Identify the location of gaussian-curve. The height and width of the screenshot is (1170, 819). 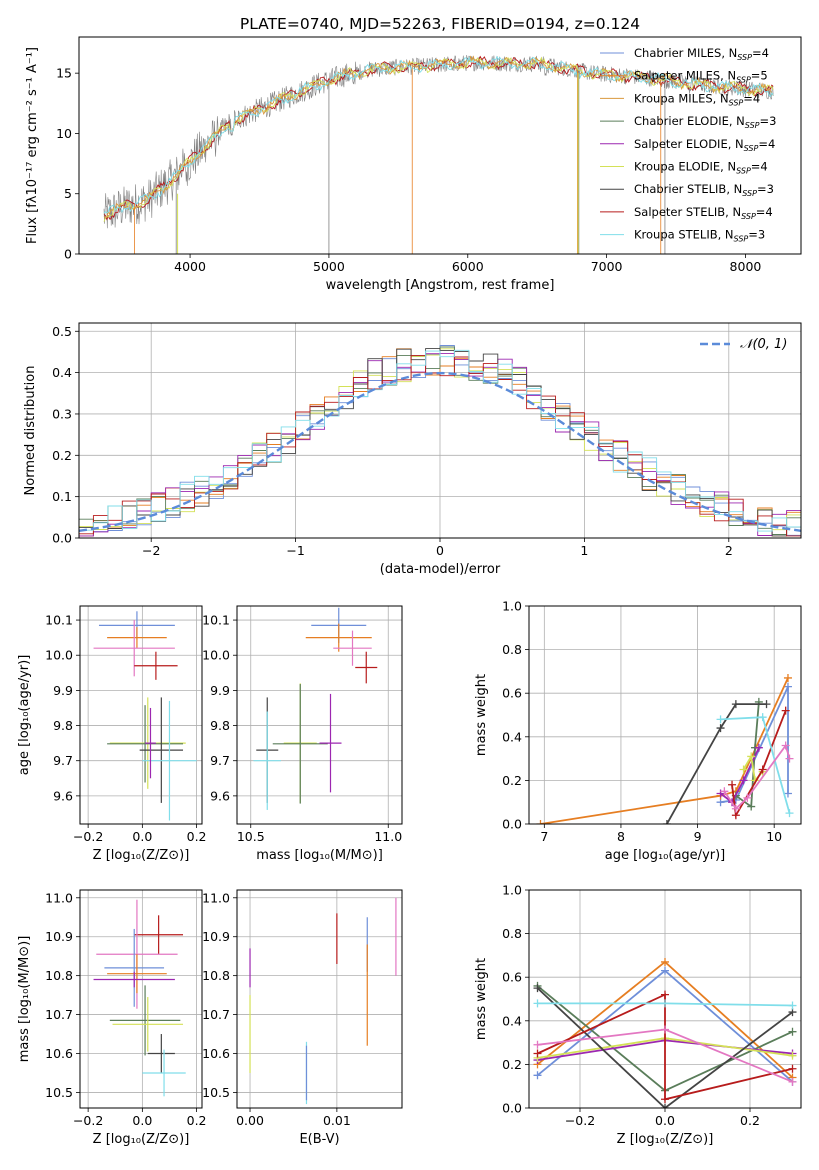
(440, 451).